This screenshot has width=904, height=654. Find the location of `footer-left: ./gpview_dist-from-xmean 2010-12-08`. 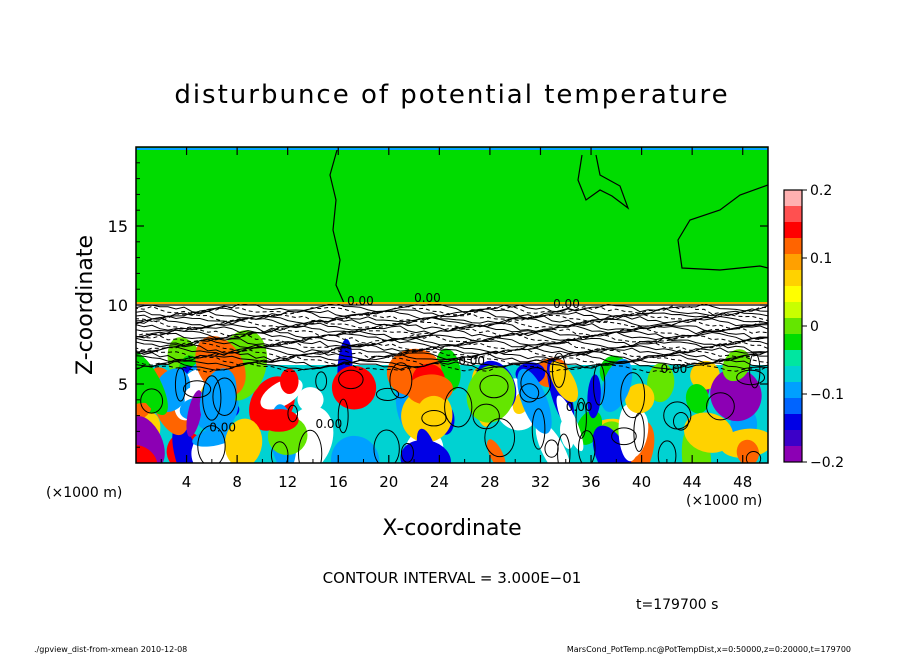

footer-left: ./gpview_dist-from-xmean 2010-12-08 is located at coordinates (110, 649).